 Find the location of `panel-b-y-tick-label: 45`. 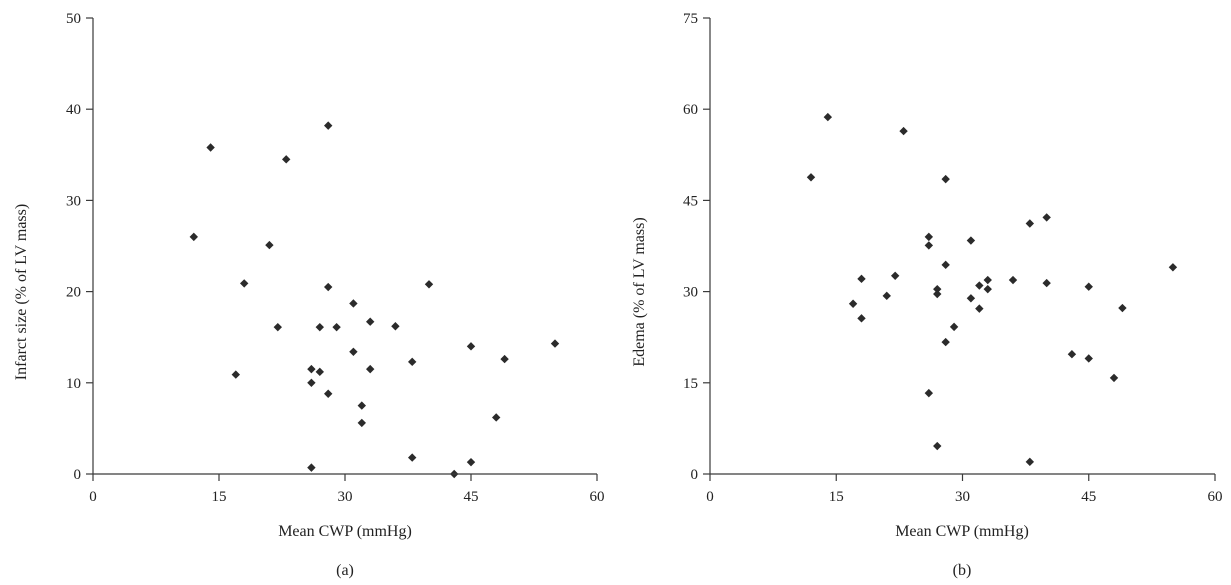

panel-b-y-tick-label: 45 is located at coordinates (690, 201).